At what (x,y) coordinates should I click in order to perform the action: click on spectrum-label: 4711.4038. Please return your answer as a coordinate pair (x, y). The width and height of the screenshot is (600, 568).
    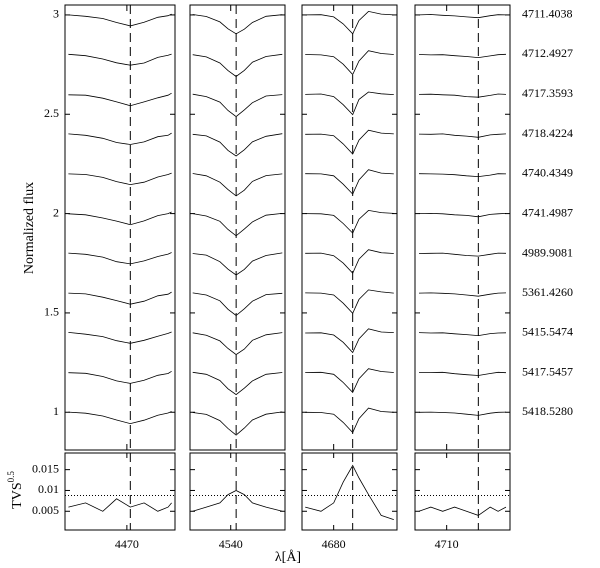
    Looking at the image, I should click on (547, 14).